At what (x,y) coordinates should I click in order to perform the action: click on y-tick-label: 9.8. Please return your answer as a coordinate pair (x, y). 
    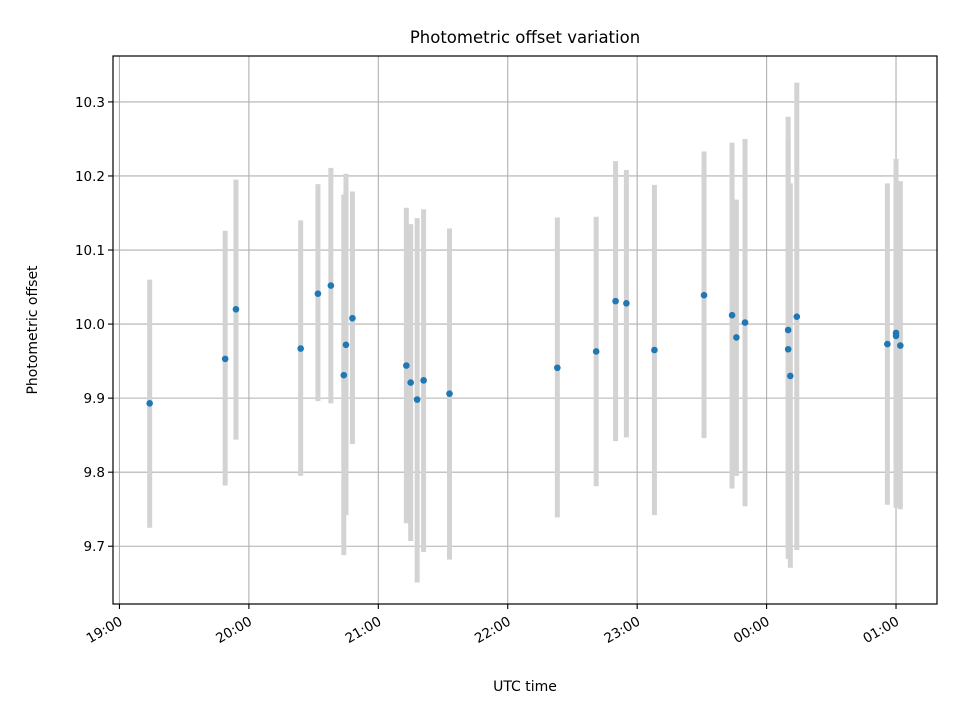
    Looking at the image, I should click on (94, 473).